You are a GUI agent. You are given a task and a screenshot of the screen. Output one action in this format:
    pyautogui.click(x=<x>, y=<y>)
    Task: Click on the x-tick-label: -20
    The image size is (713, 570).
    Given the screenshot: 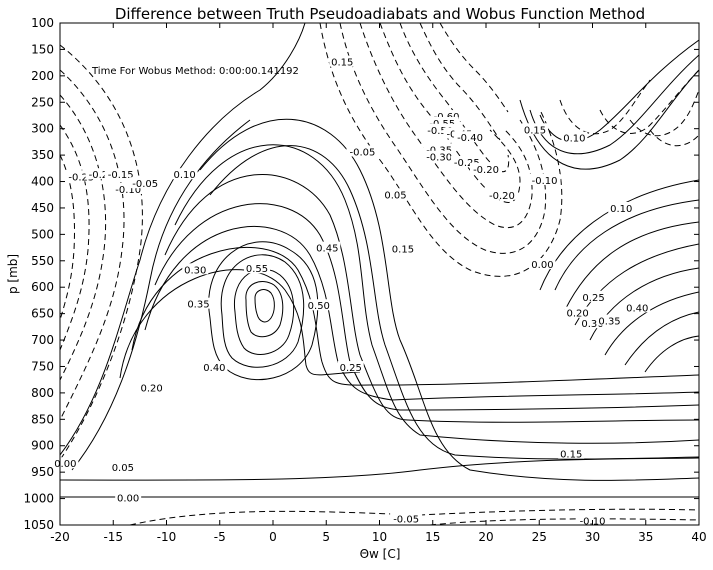 What is the action you would take?
    pyautogui.click(x=60, y=537)
    